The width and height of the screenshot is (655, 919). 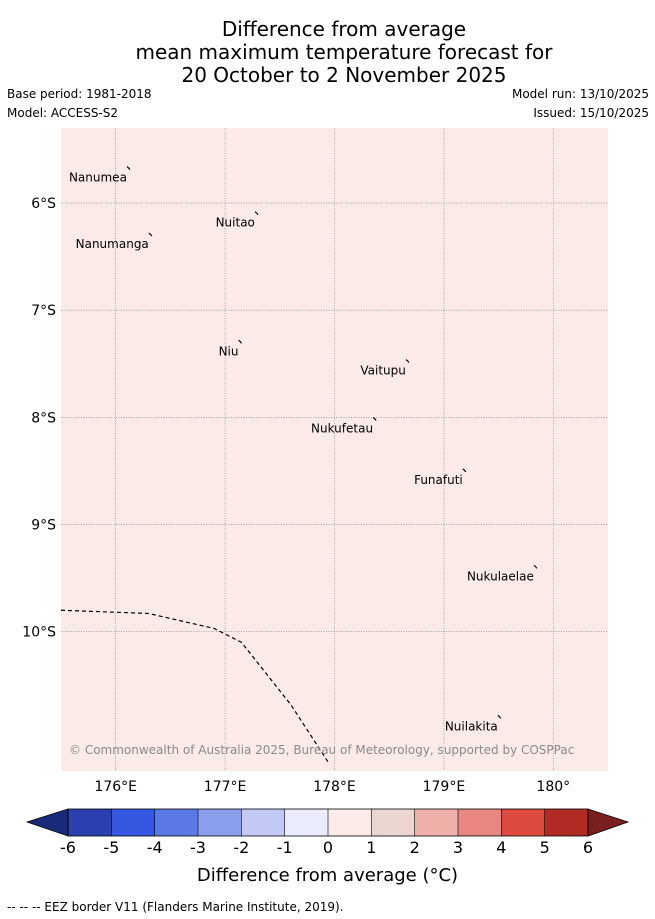 I want to click on lat-tick-label: 8°S, so click(x=43, y=418).